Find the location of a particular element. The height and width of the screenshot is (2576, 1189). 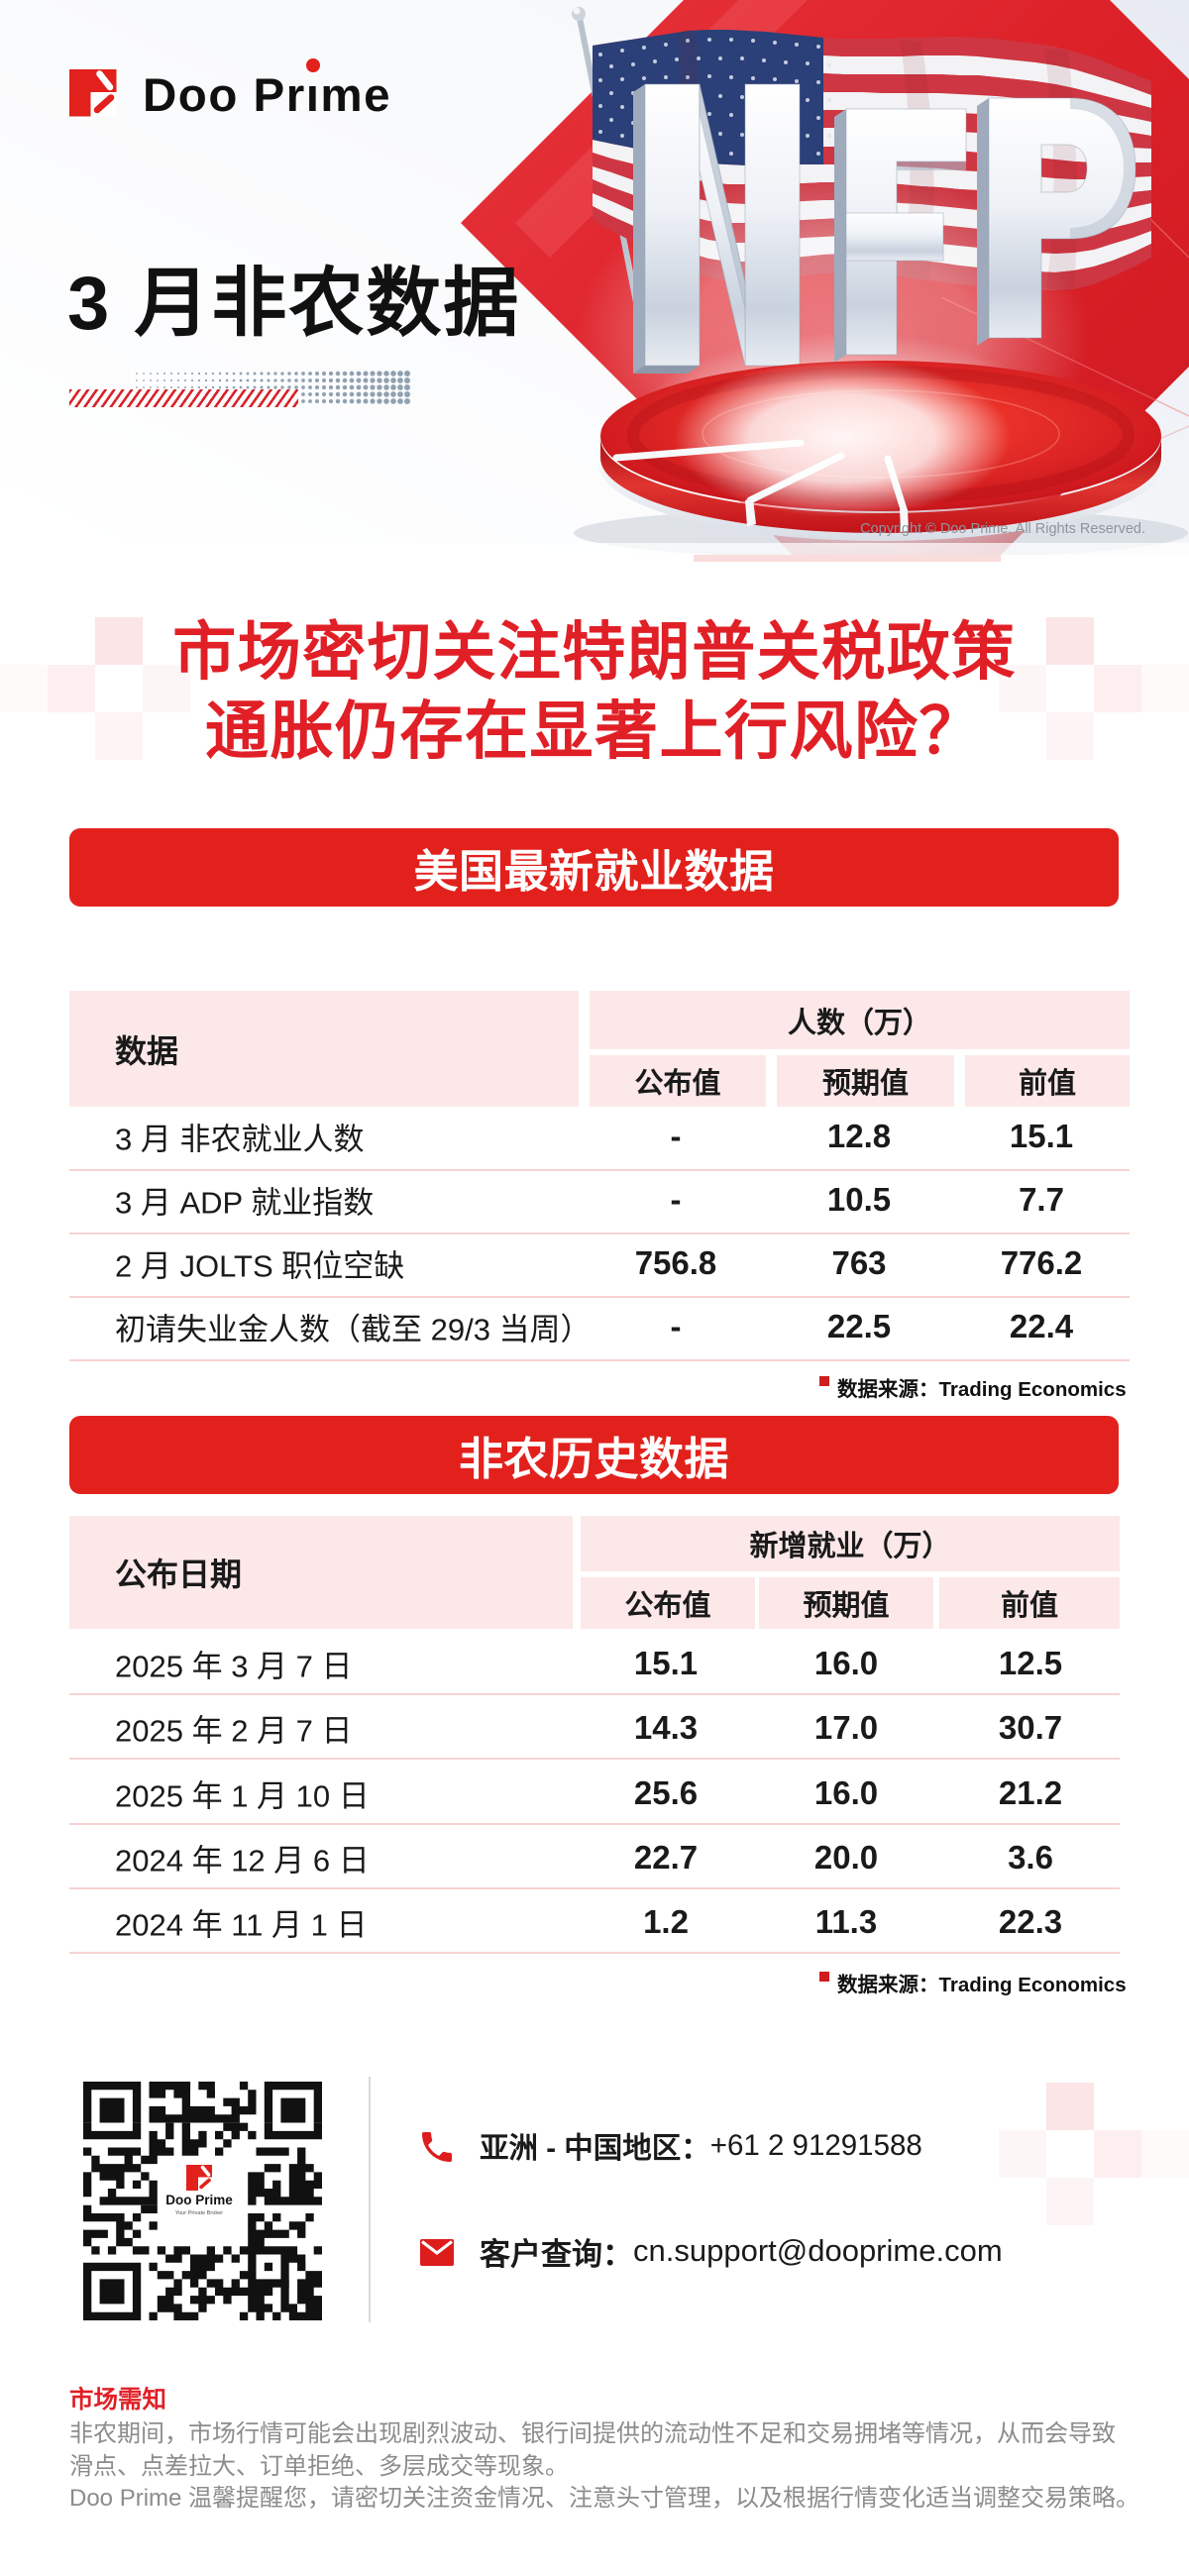

svg-text: Doo Prıme is located at coordinates (267, 94).